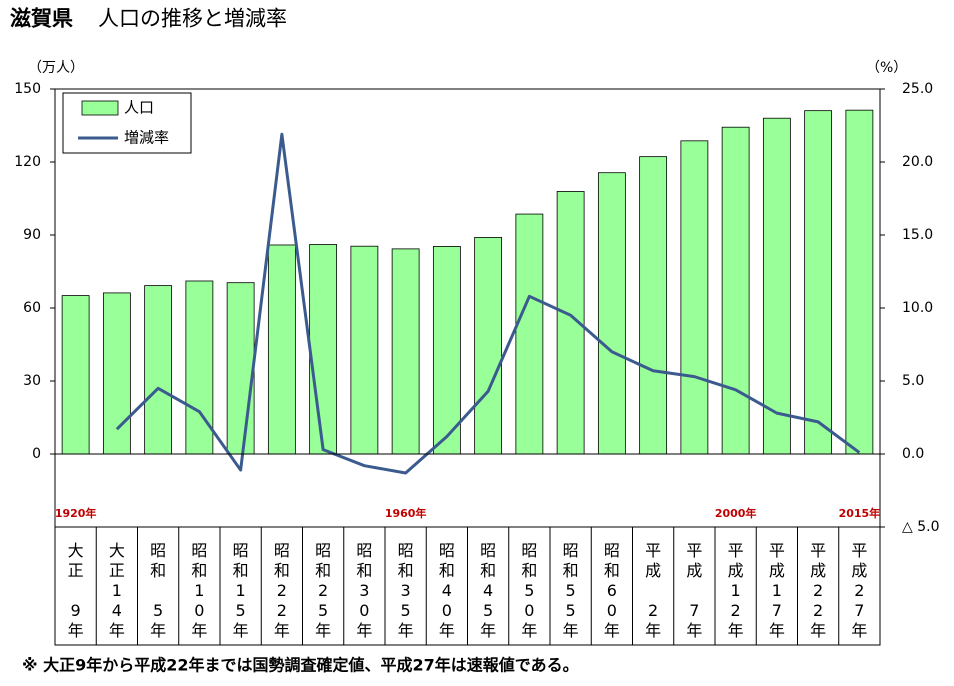 This screenshot has width=954, height=686. What do you see at coordinates (32, 381) in the screenshot?
I see `y-tick-label: 30` at bounding box center [32, 381].